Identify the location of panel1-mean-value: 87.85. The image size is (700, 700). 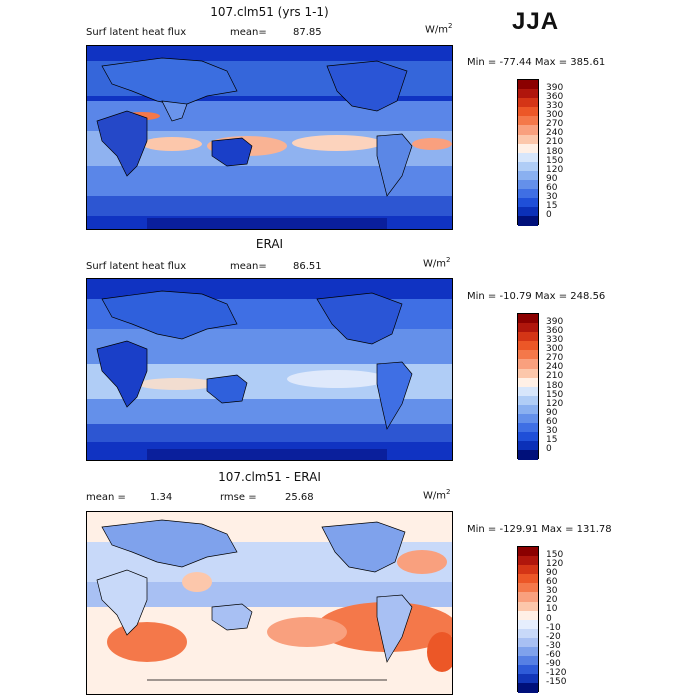
(307, 32).